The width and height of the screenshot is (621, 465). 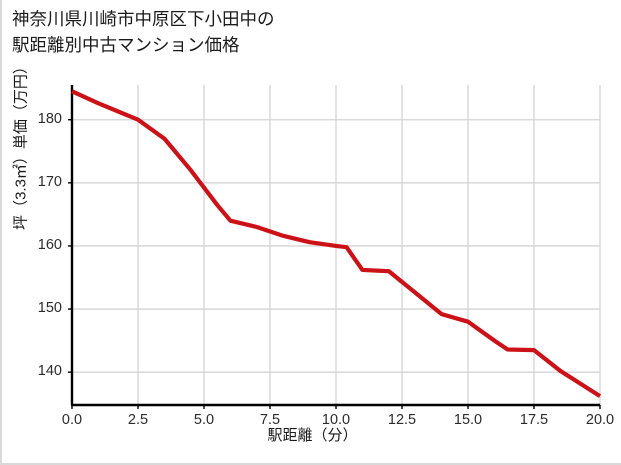 I want to click on x-tick-label: 7.5, so click(x=270, y=420).